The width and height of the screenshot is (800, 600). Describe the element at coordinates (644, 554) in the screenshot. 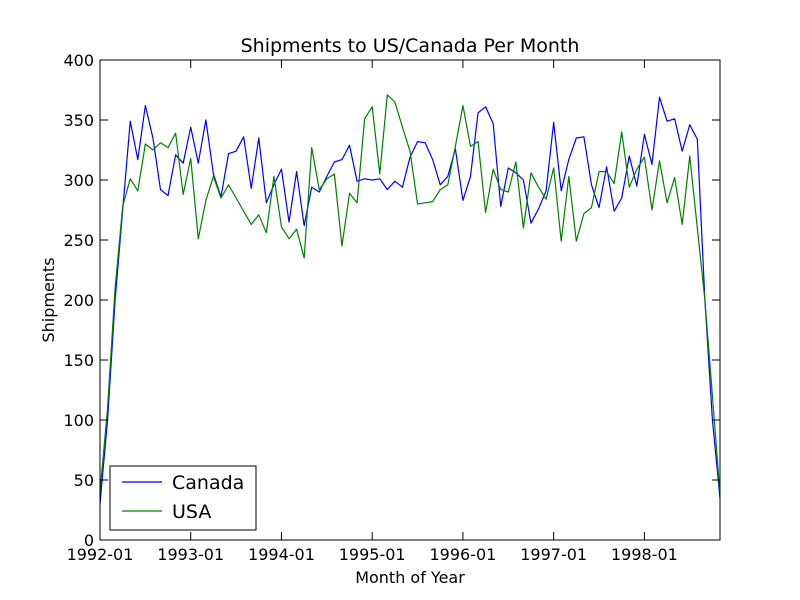

I see `x-tick-label: 1998-01` at that location.